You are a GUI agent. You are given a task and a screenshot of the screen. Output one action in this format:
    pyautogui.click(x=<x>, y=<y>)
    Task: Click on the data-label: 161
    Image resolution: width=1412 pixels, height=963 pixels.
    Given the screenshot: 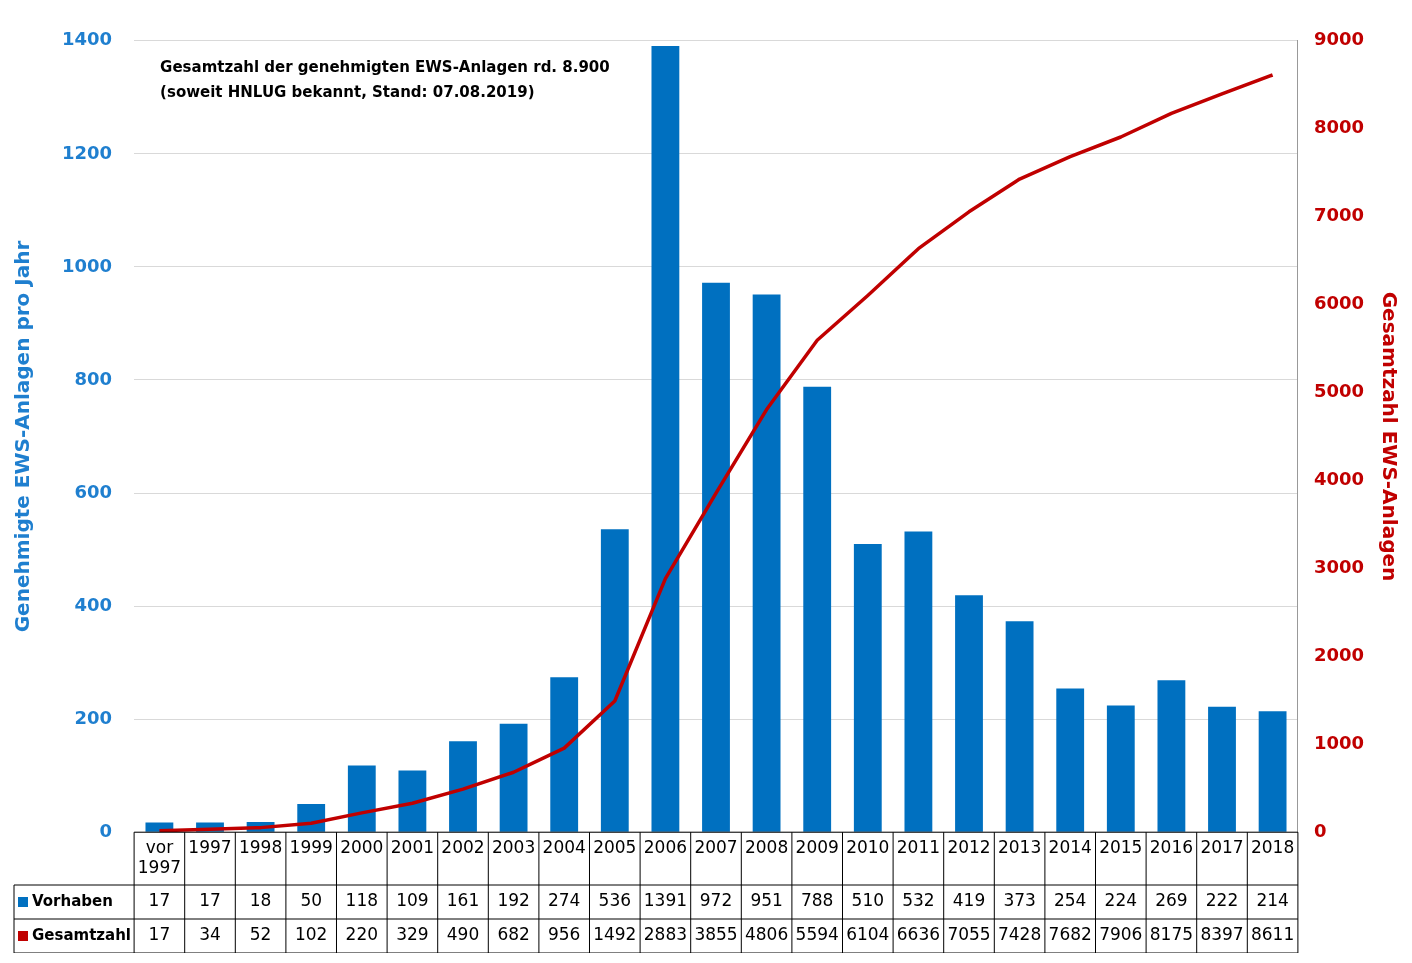 What is the action you would take?
    pyautogui.click(x=463, y=900)
    